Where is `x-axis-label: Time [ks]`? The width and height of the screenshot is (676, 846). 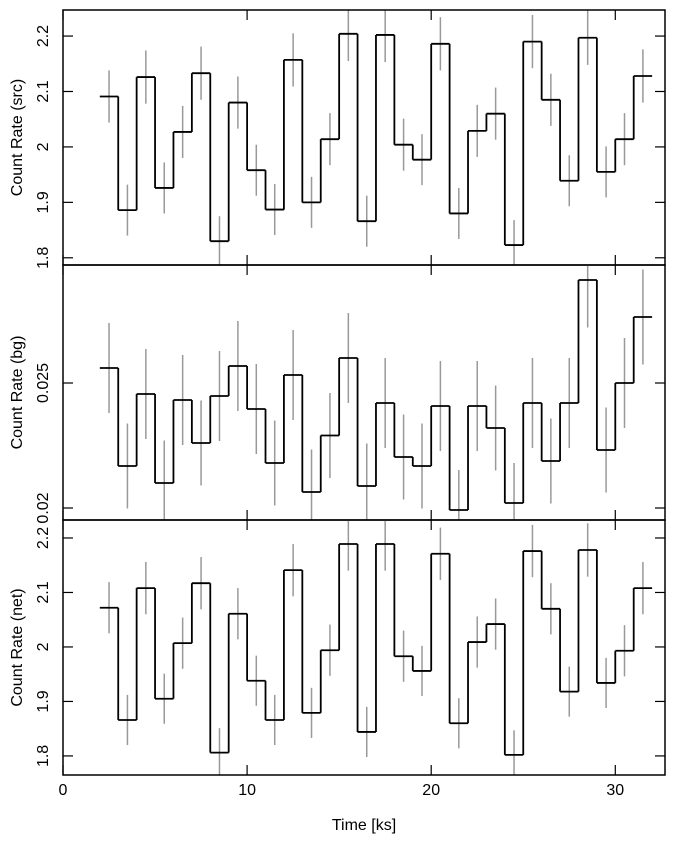
x-axis-label: Time [ks] is located at coordinates (364, 825).